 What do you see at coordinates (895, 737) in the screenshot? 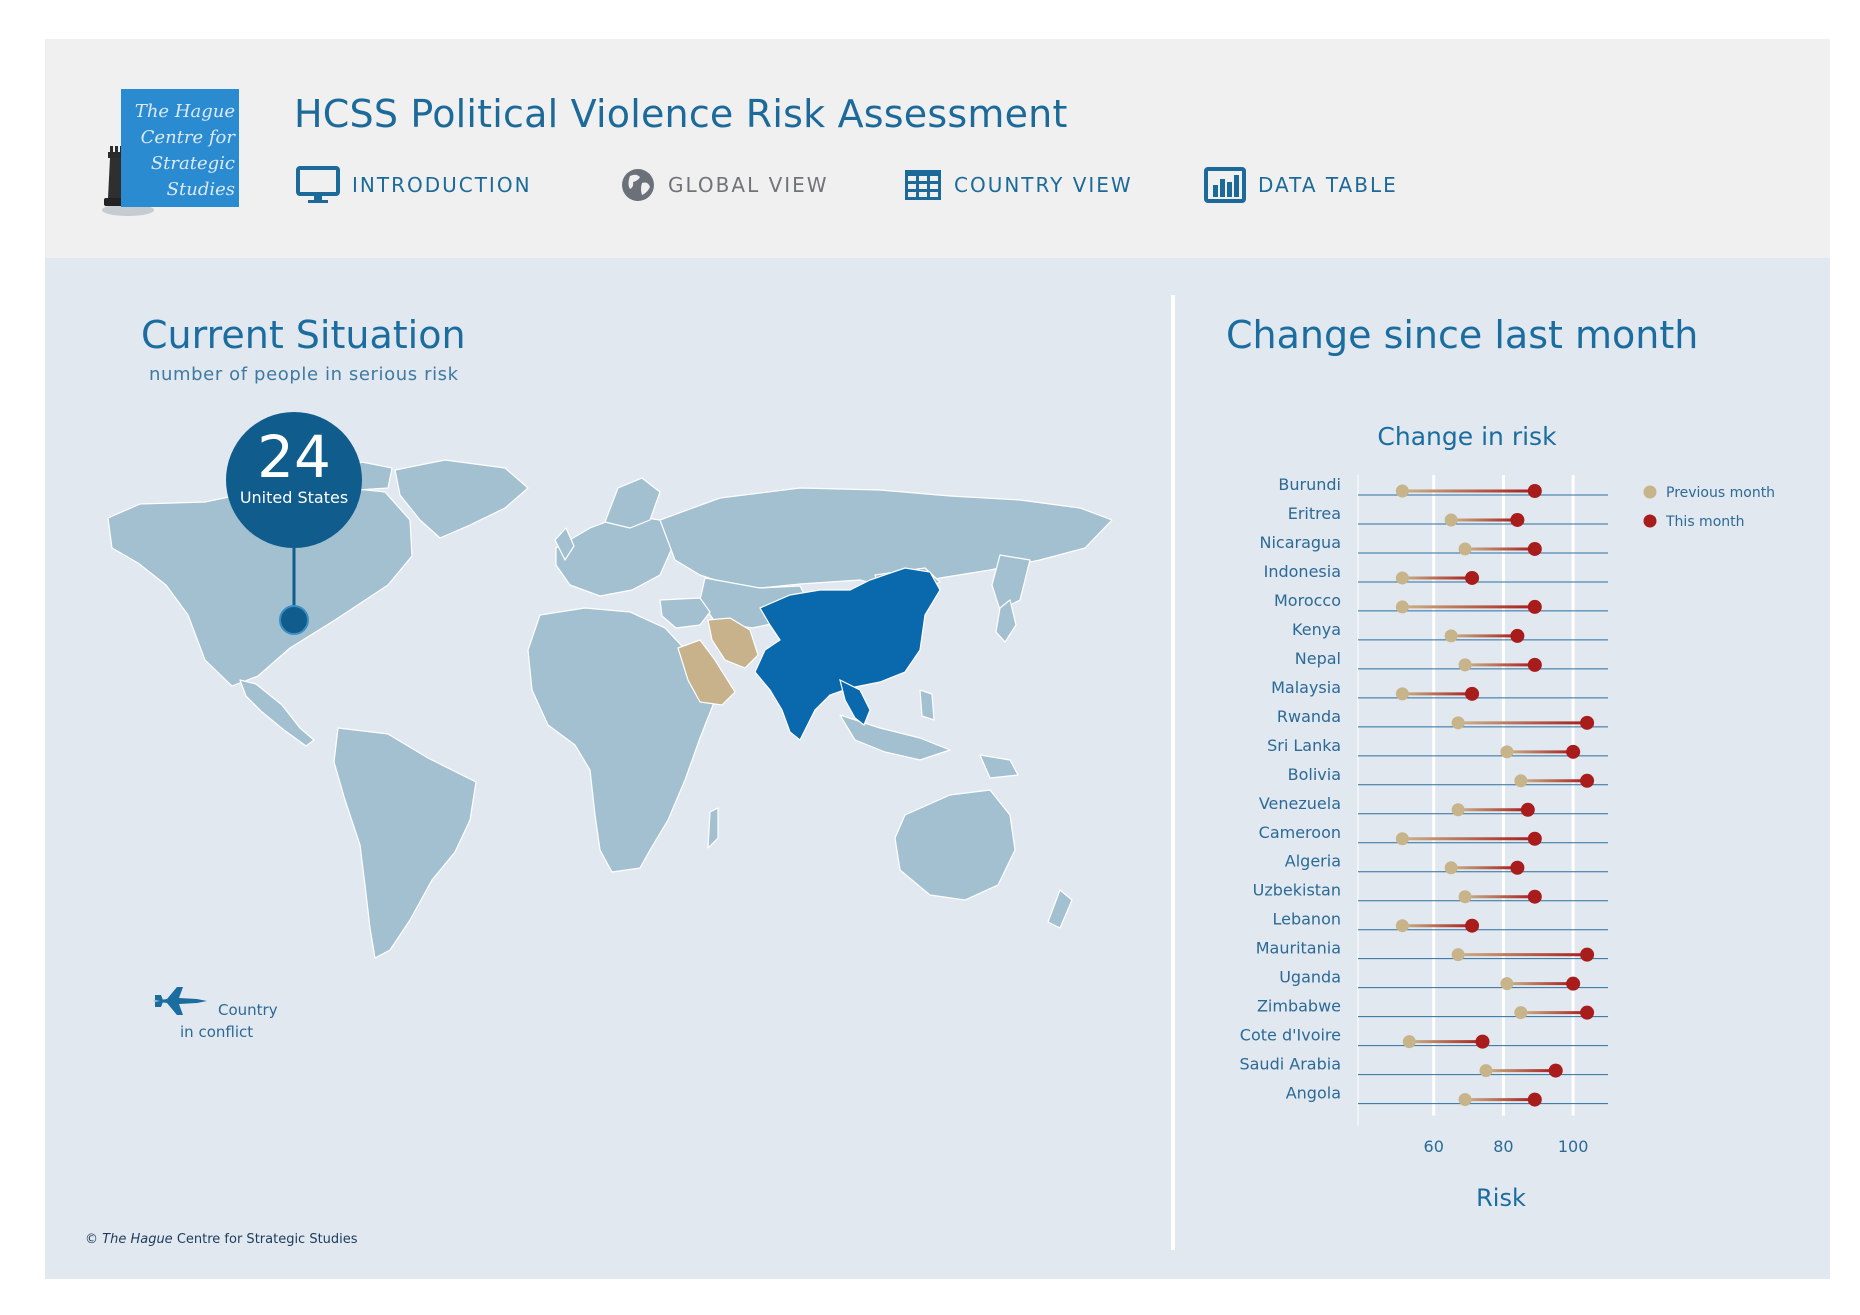
I see `map-indochina-islands` at bounding box center [895, 737].